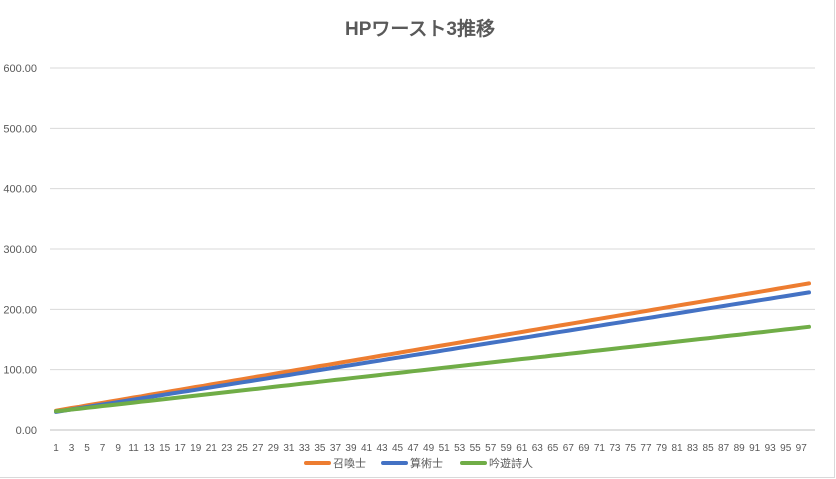 The height and width of the screenshot is (479, 836). Describe the element at coordinates (398, 448) in the screenshot. I see `x-tick-label: 45` at that location.